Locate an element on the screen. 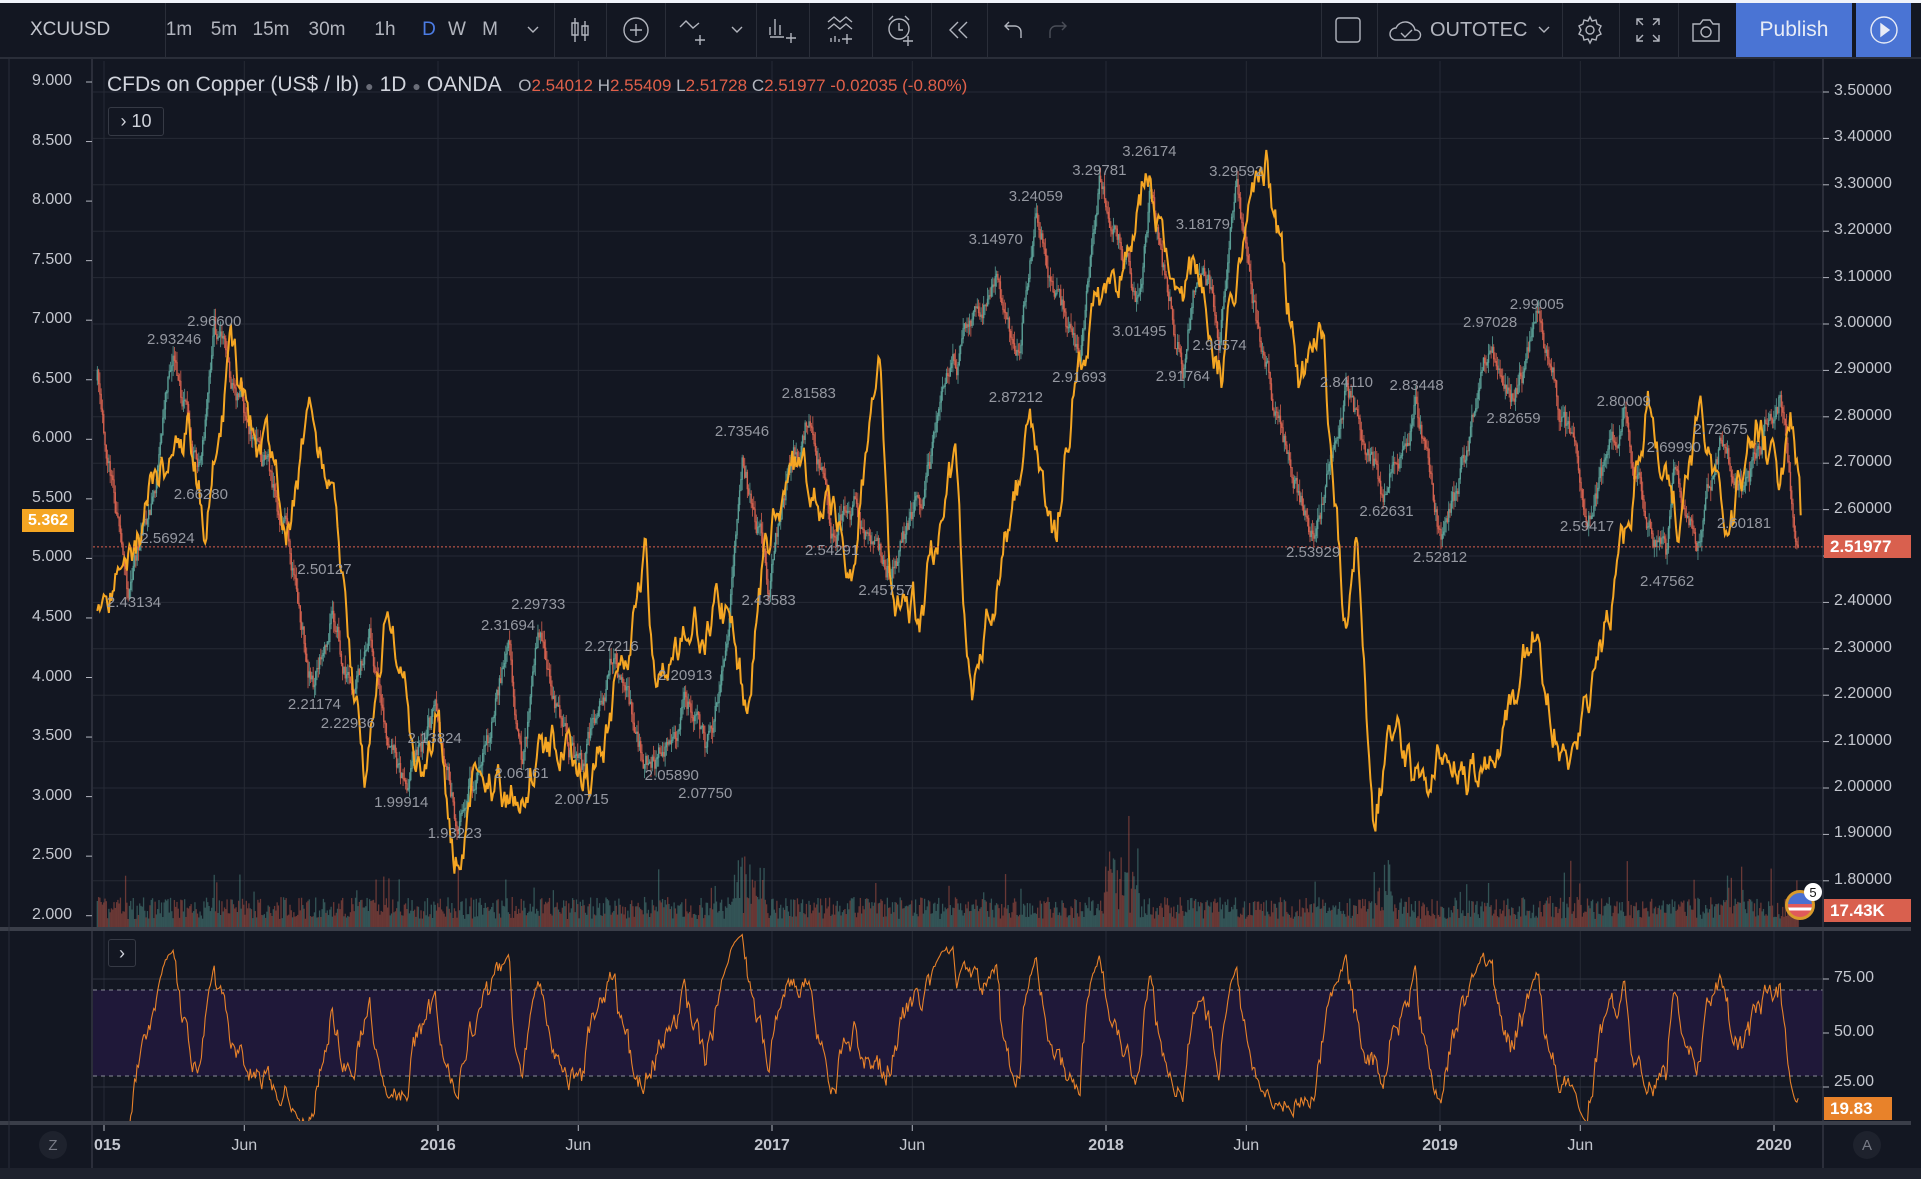 The width and height of the screenshot is (1921, 1179). interval-1h: 1h is located at coordinates (385, 29).